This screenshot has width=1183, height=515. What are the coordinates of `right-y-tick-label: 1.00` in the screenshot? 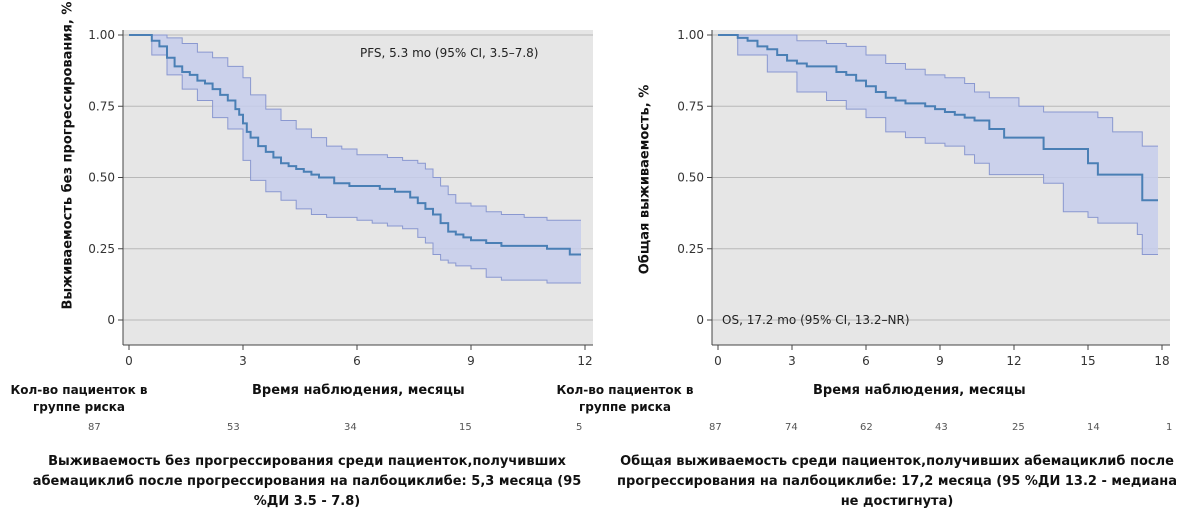 It's located at (690, 35).